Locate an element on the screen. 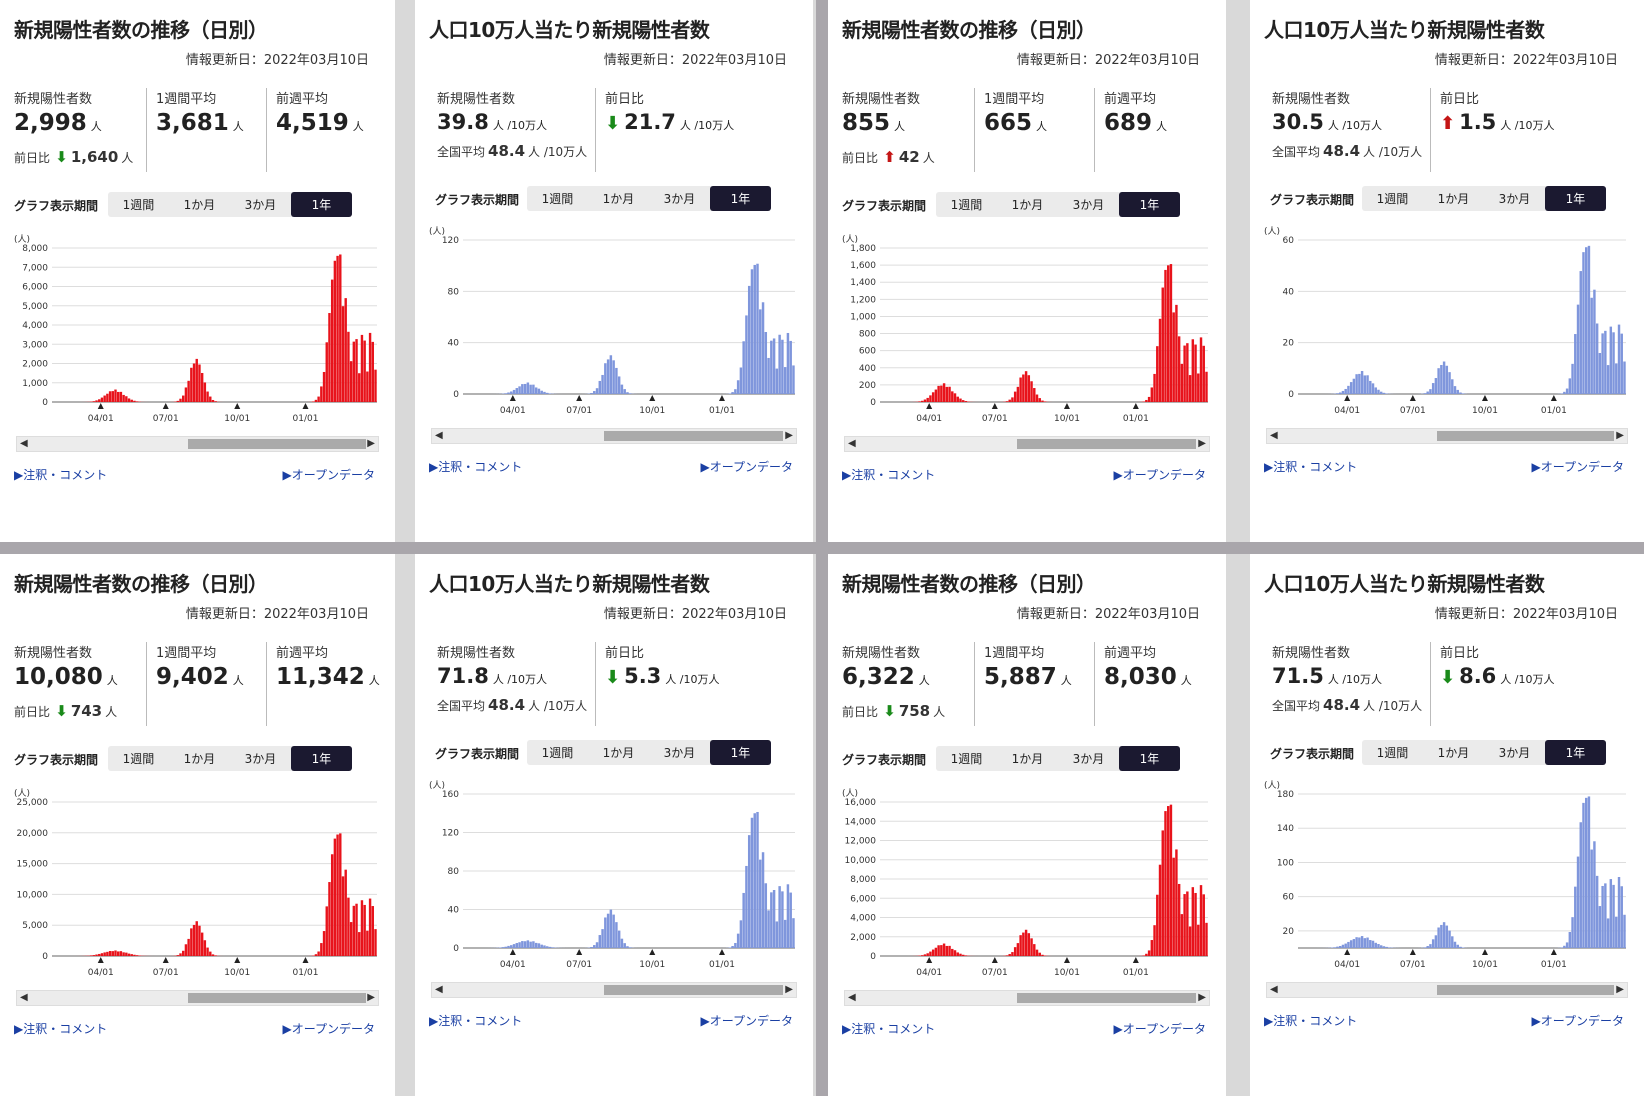 The image size is (1644, 1096). y-tick-label: 1,200 is located at coordinates (863, 300).